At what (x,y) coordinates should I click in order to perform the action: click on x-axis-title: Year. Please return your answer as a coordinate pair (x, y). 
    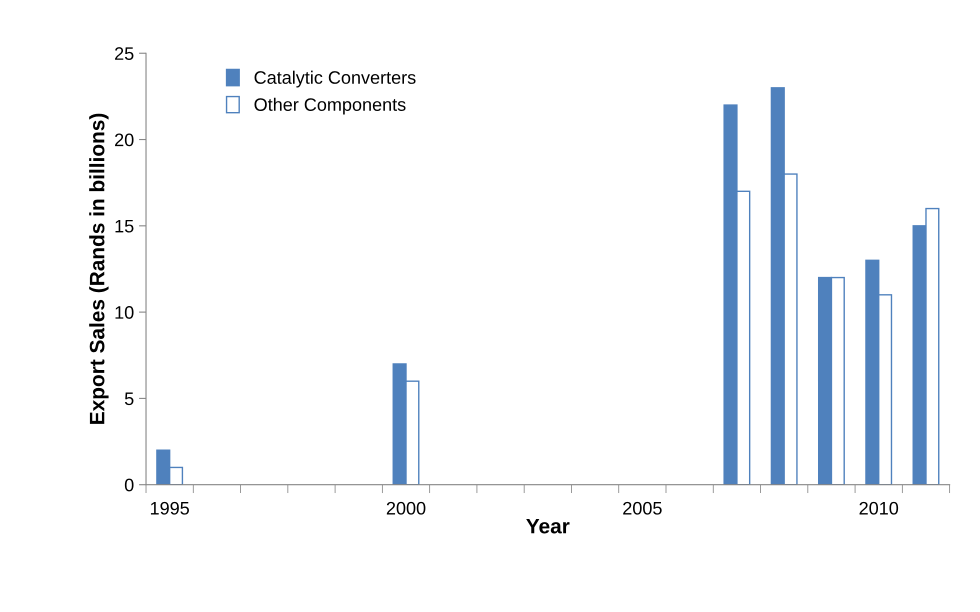
    Looking at the image, I should click on (548, 526).